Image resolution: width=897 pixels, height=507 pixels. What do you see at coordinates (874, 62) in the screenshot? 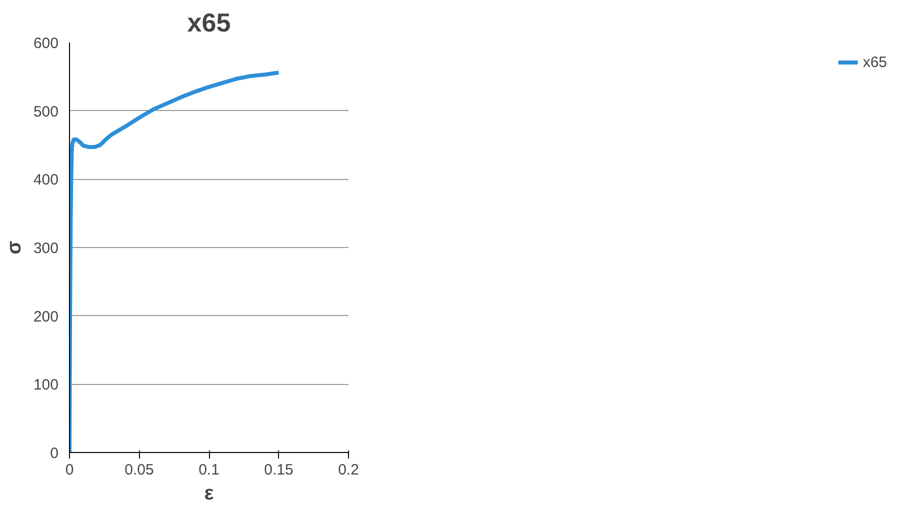
I see `legend-label: x65` at bounding box center [874, 62].